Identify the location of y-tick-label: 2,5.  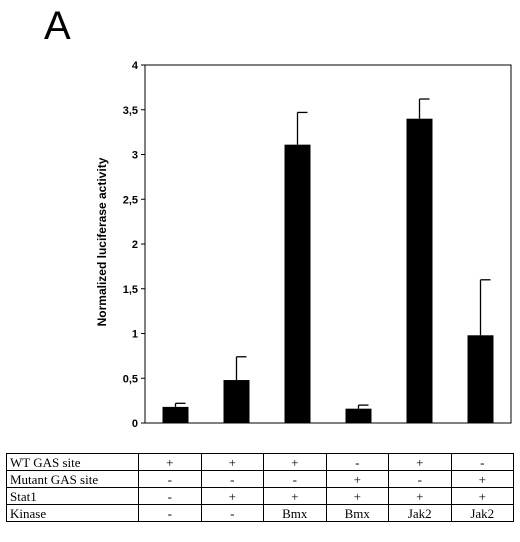
(130, 200).